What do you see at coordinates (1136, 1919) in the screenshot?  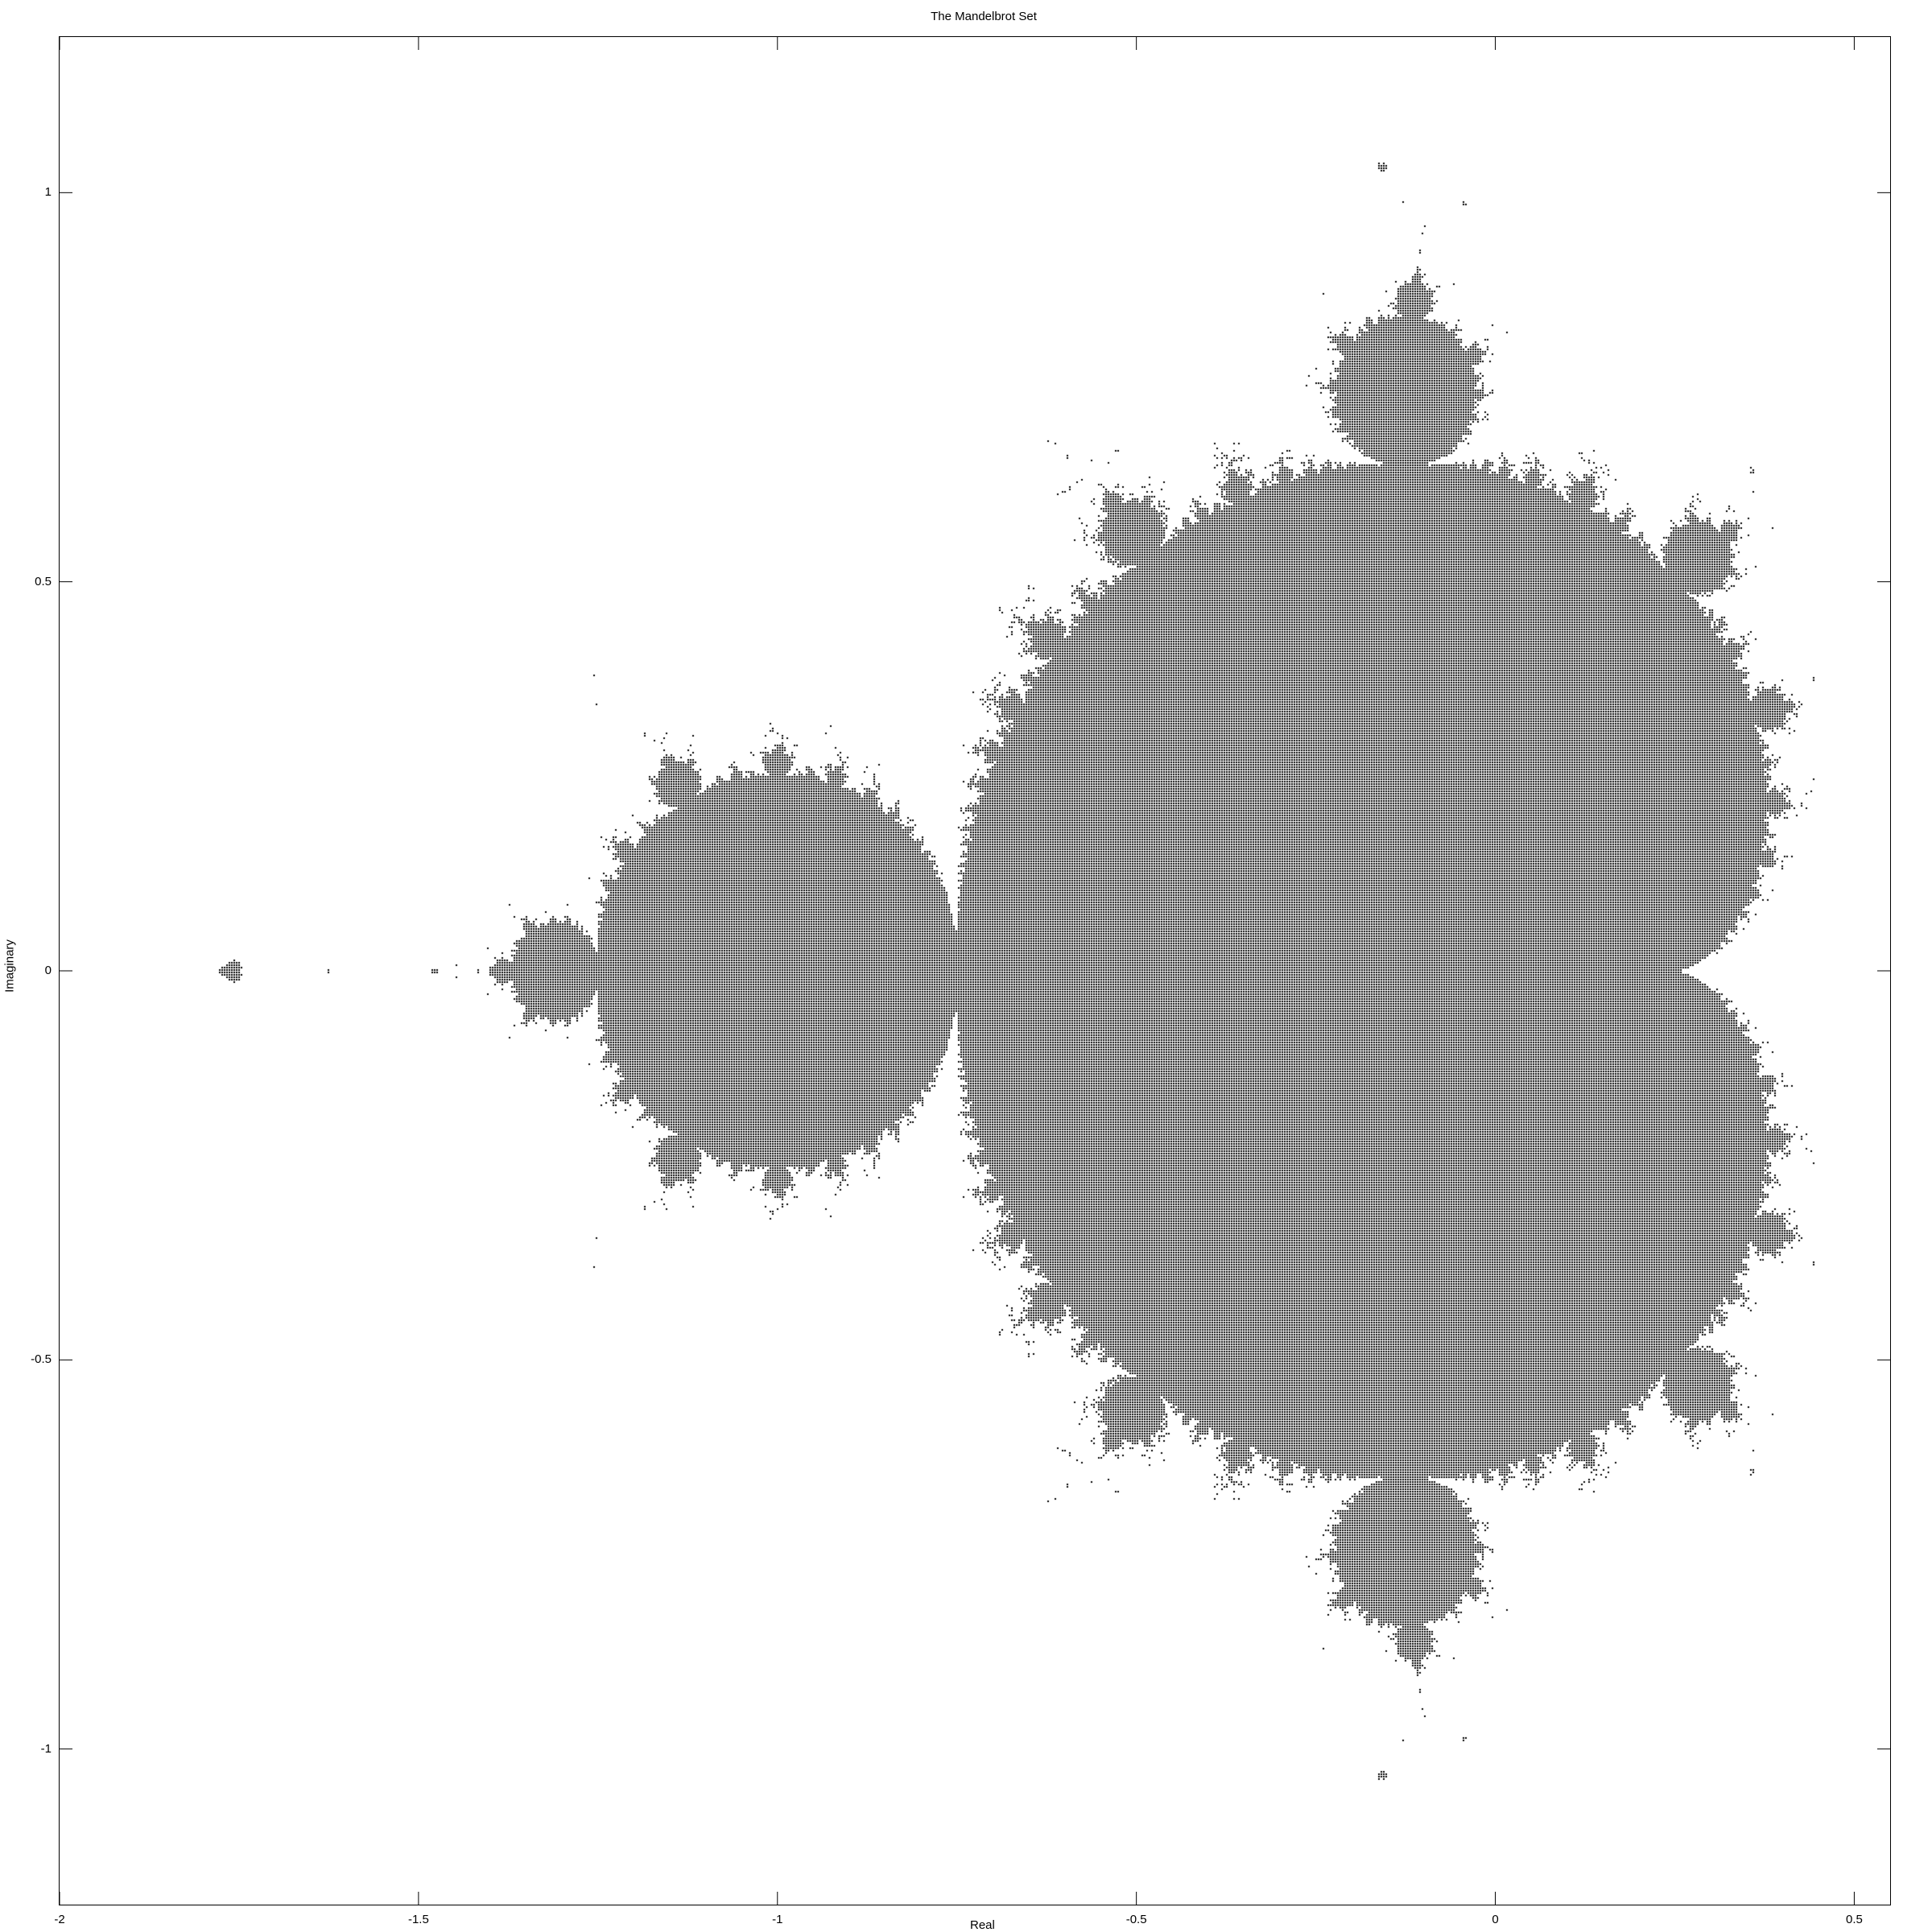 I see `x-tick-label: -0.5` at bounding box center [1136, 1919].